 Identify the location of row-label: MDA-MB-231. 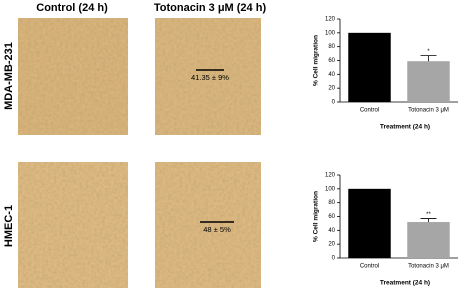
(9, 76).